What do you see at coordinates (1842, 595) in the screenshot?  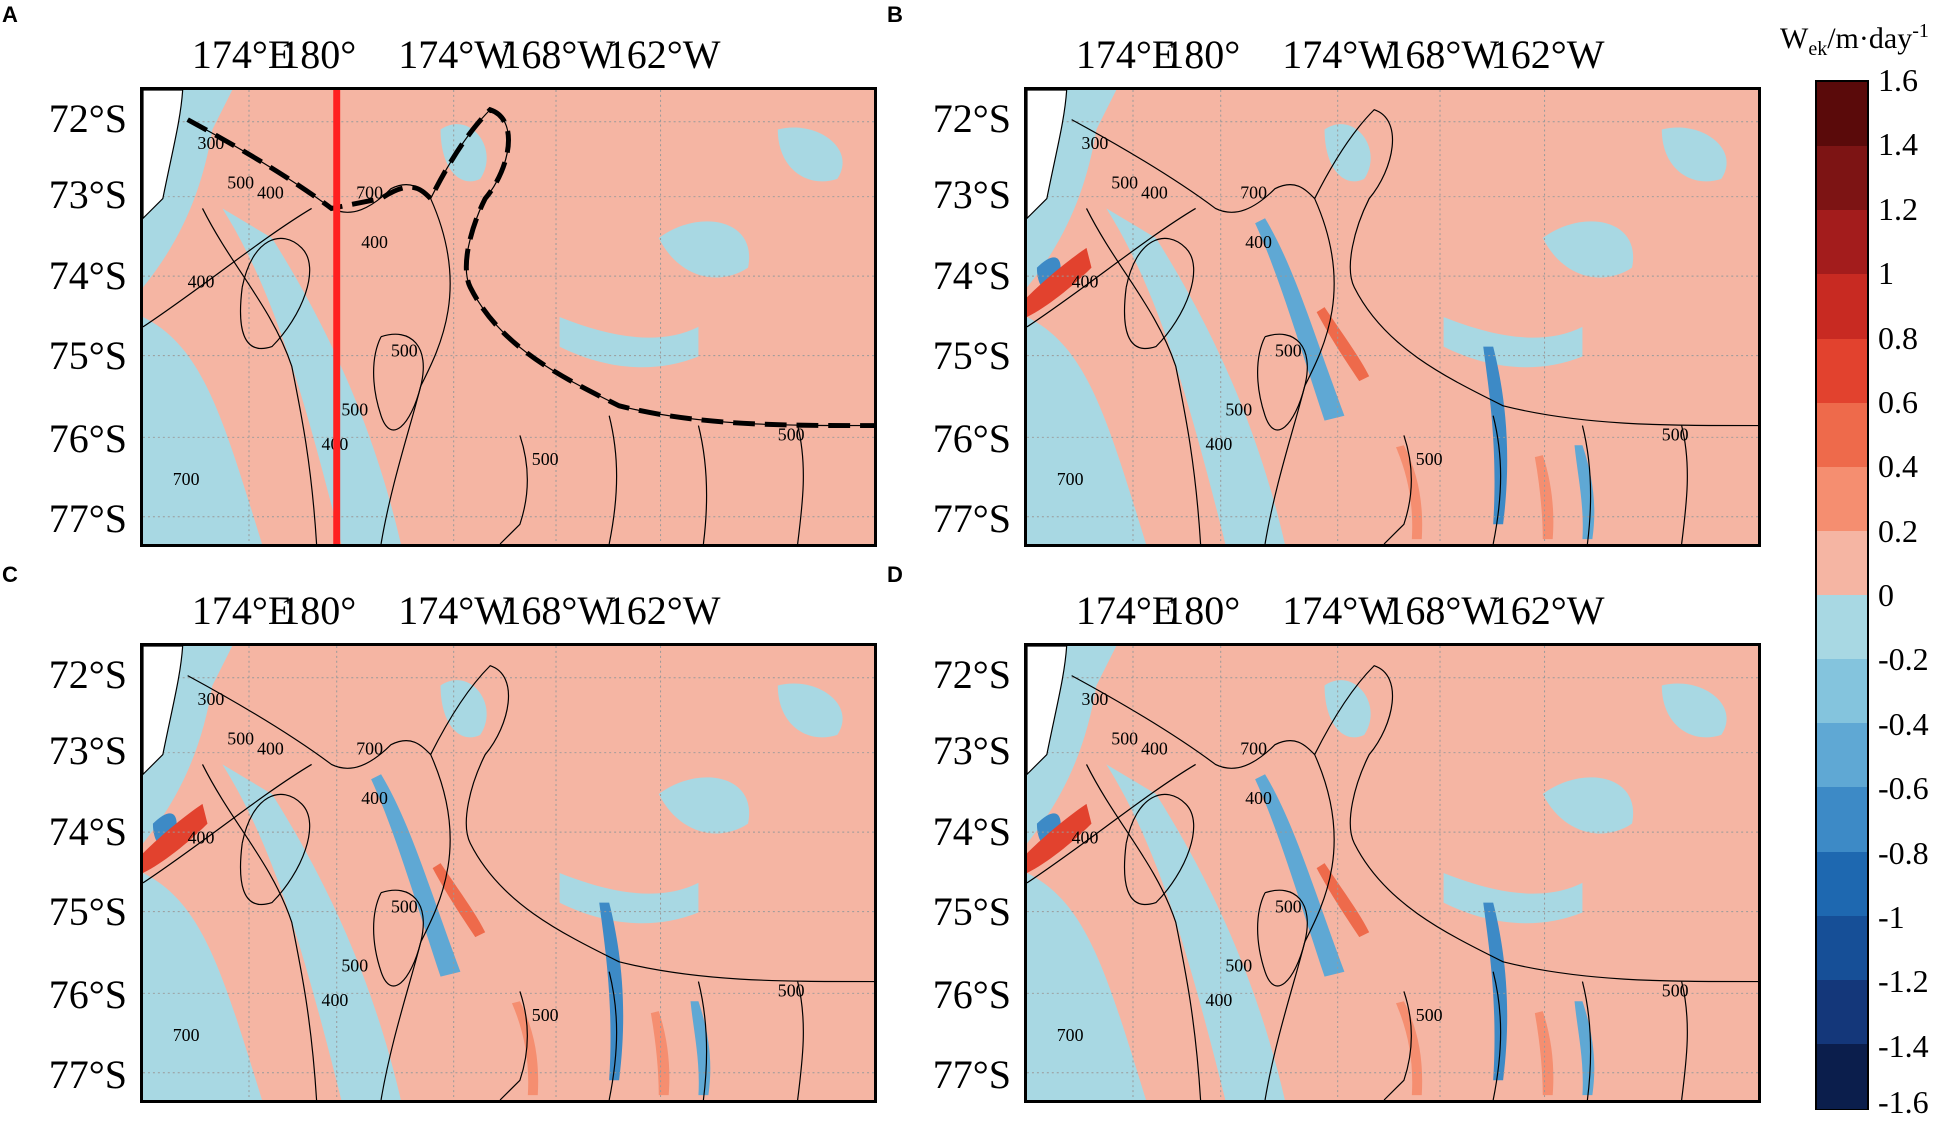 I see `colorbar` at bounding box center [1842, 595].